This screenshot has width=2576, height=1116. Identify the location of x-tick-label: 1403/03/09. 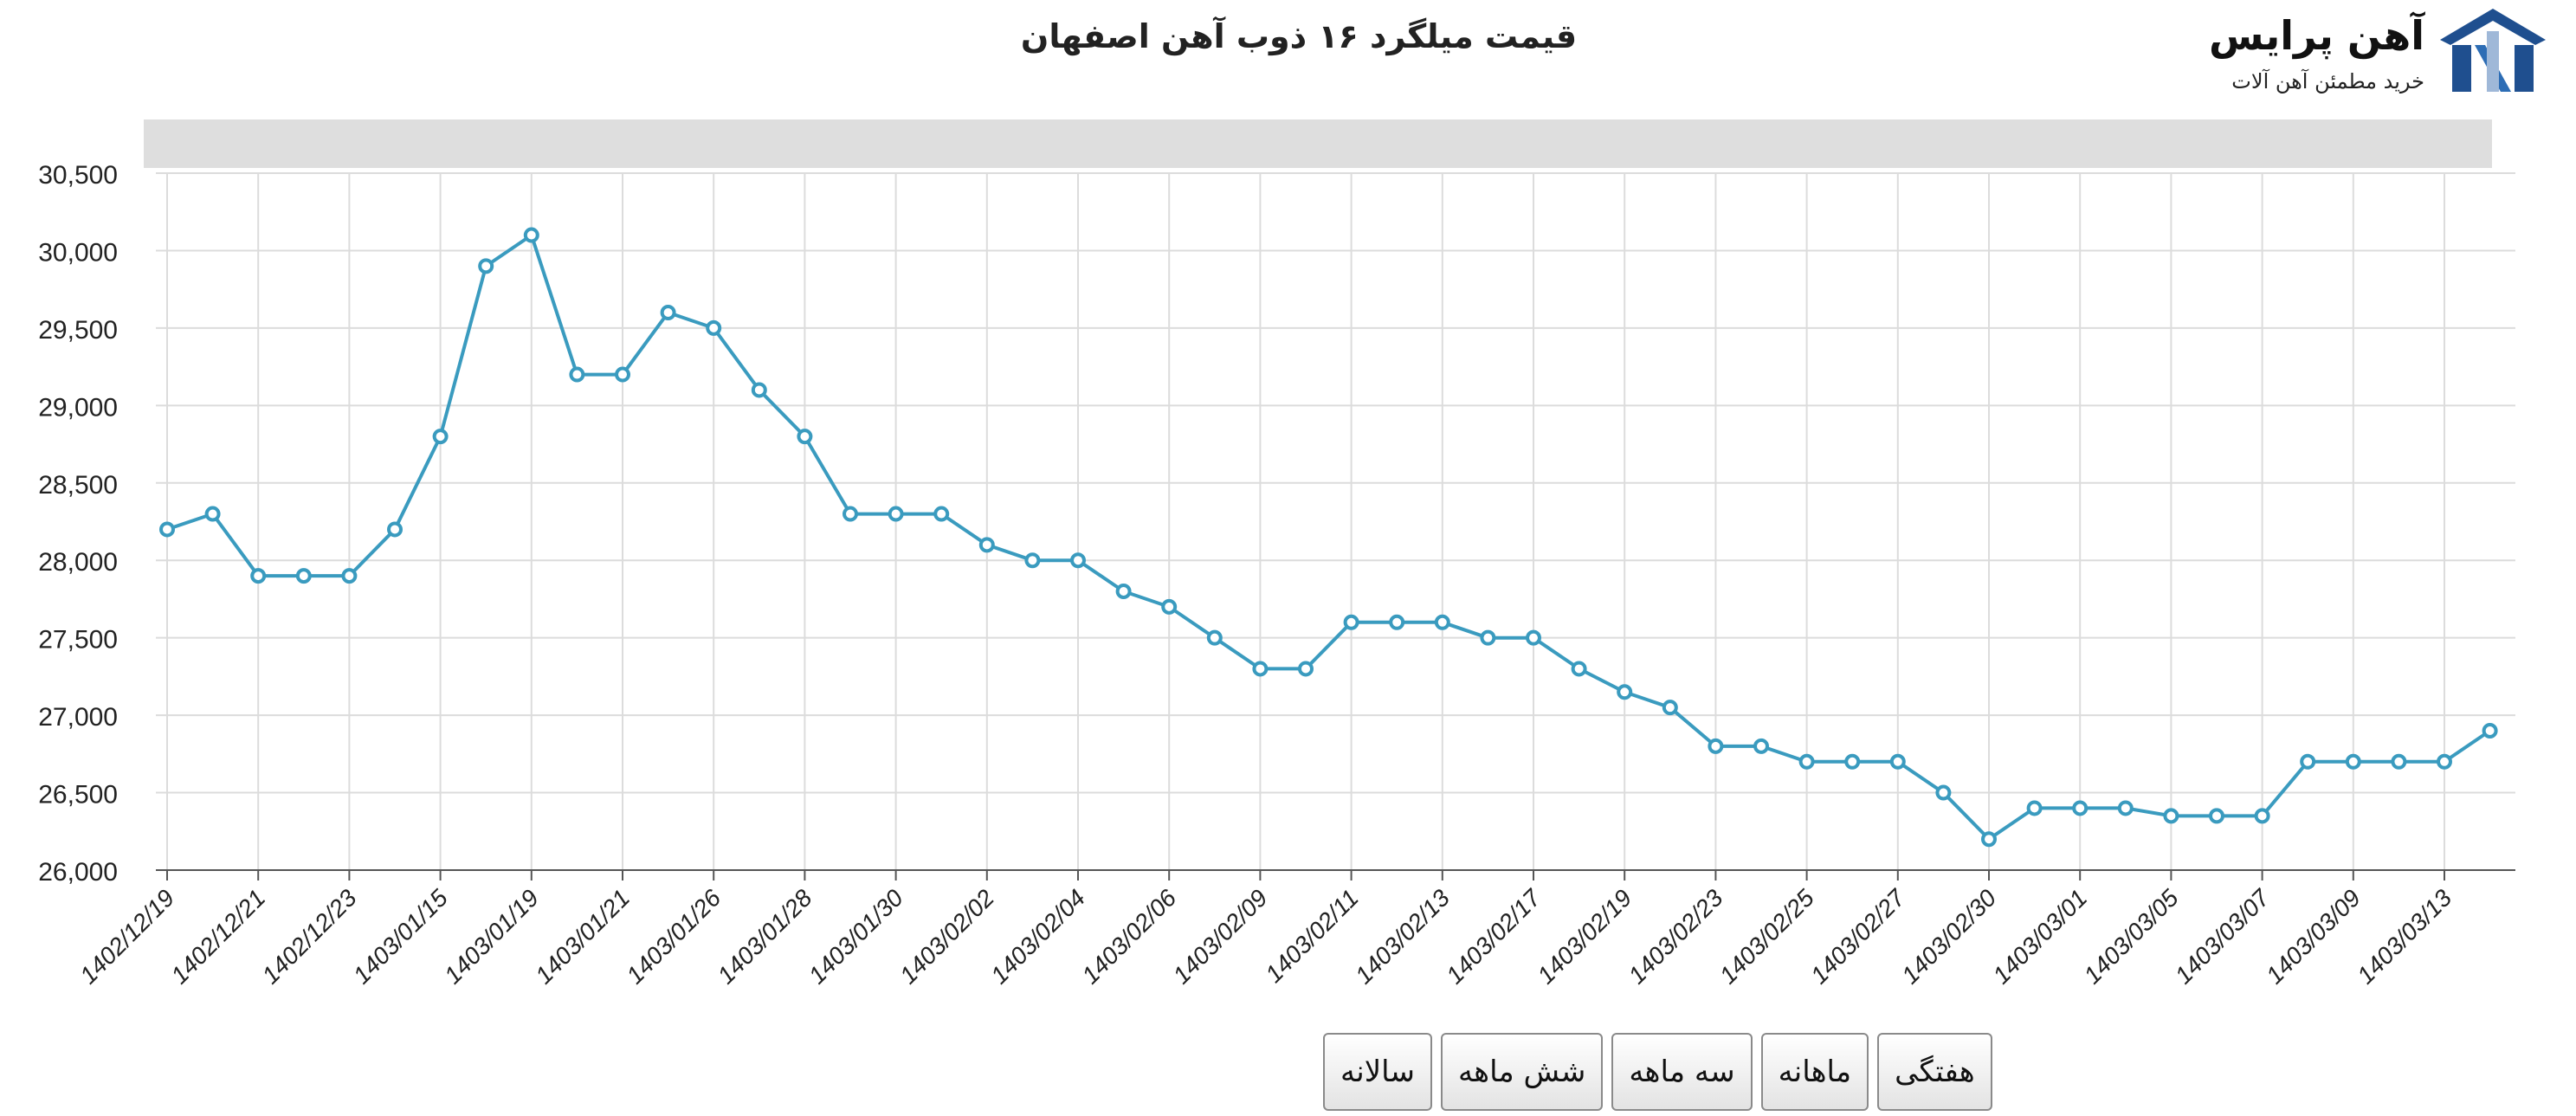
(2313, 936).